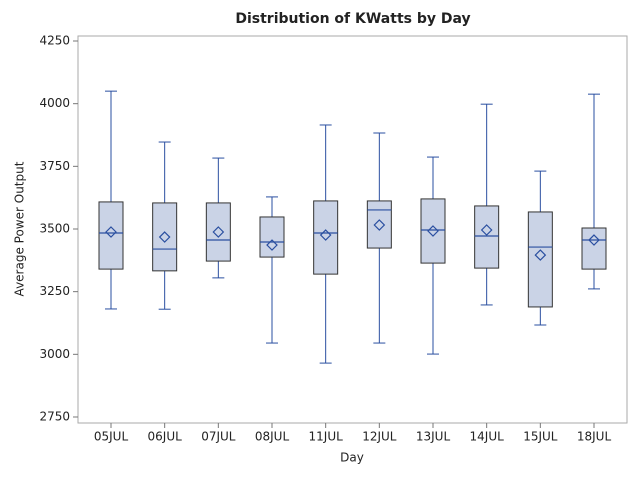 The width and height of the screenshot is (640, 480). What do you see at coordinates (165, 437) in the screenshot?
I see `x-tick-label: 06JUL` at bounding box center [165, 437].